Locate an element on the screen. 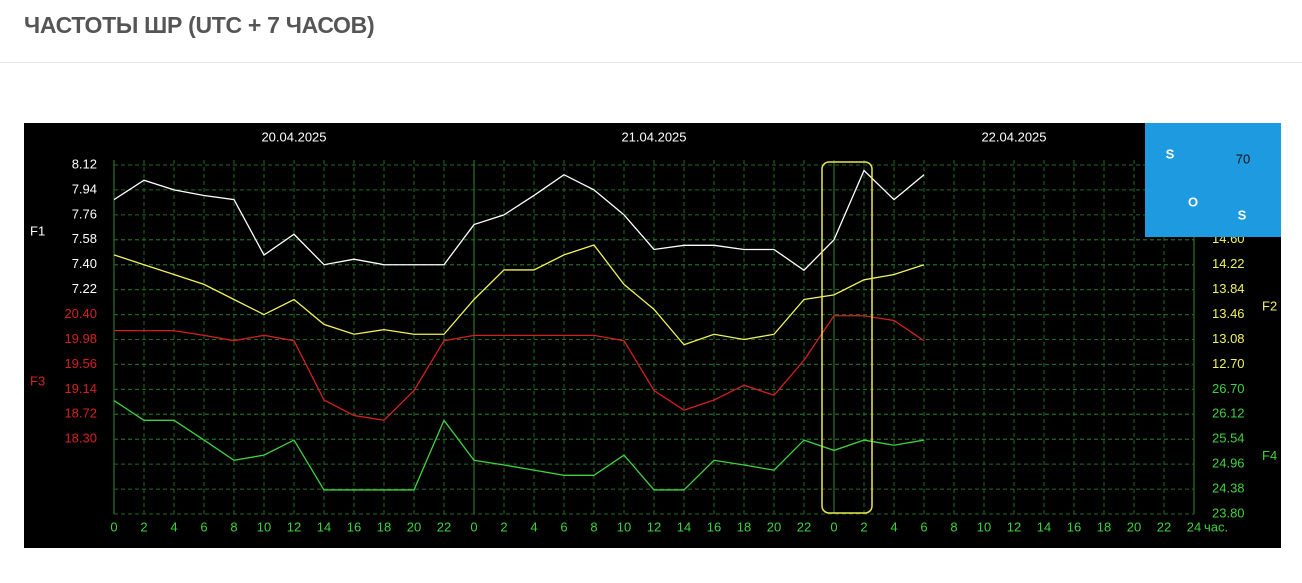 This screenshot has width=1302, height=583. y-tick-label: 19.14 is located at coordinates (80, 388).